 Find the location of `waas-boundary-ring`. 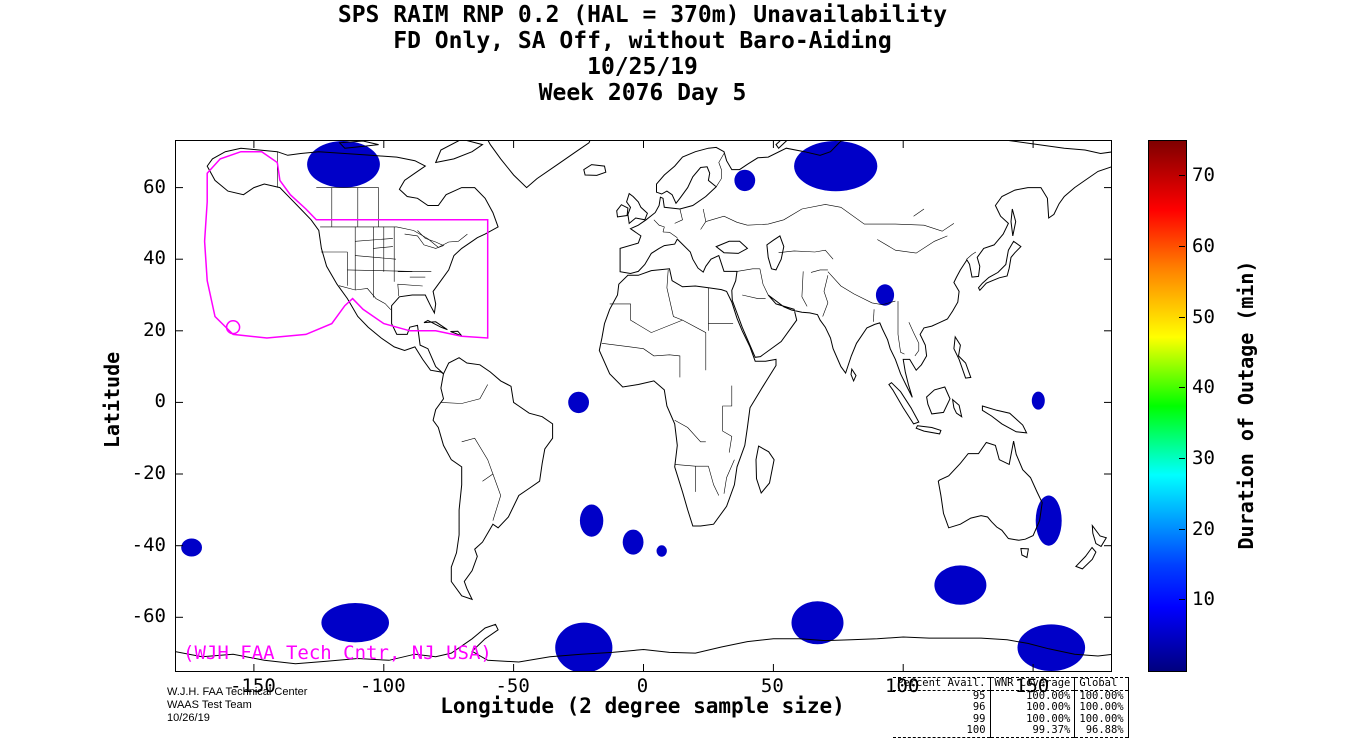

waas-boundary-ring is located at coordinates (233, 327).